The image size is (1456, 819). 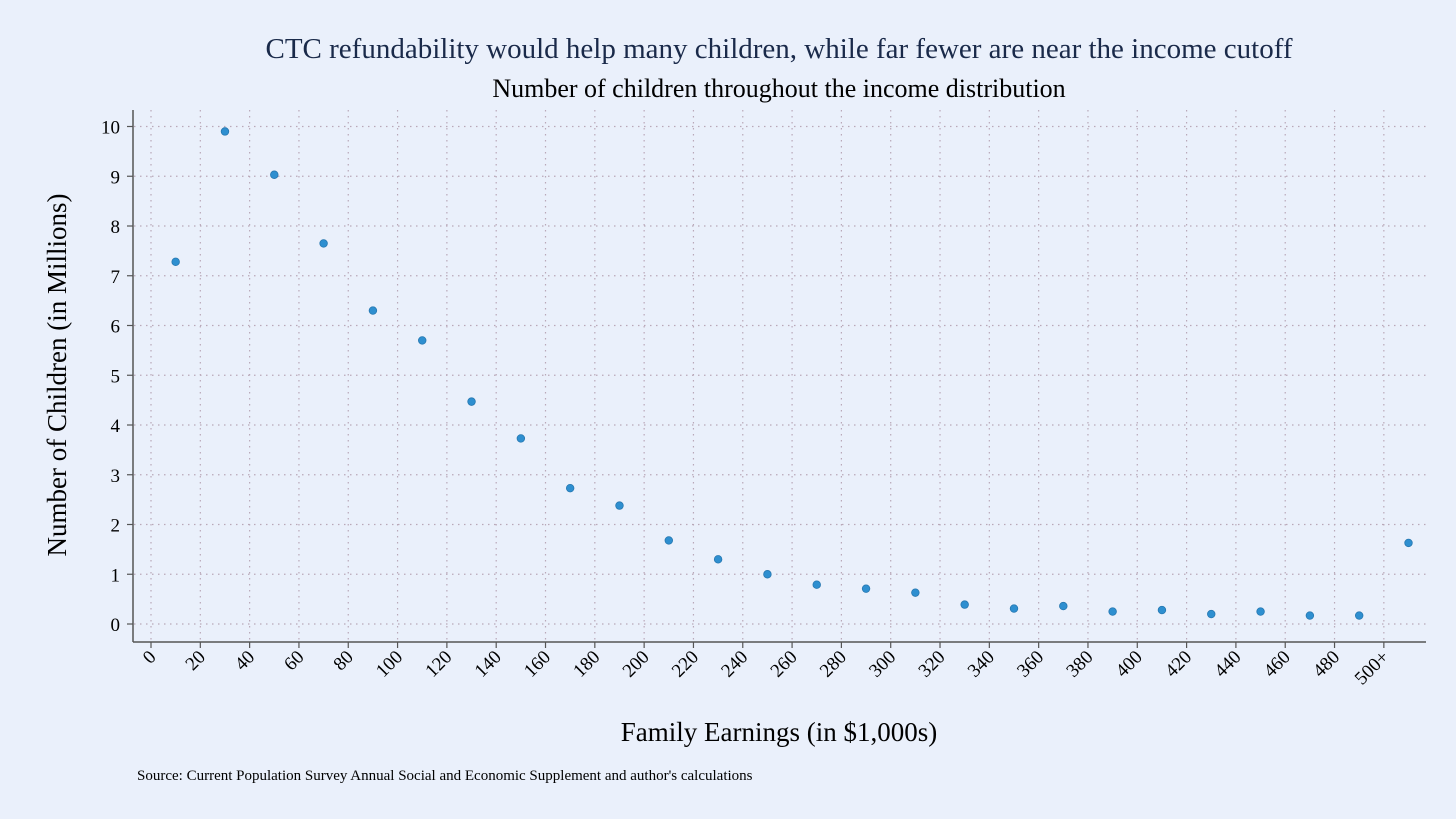 I want to click on x-tick-label: 140, so click(x=488, y=664).